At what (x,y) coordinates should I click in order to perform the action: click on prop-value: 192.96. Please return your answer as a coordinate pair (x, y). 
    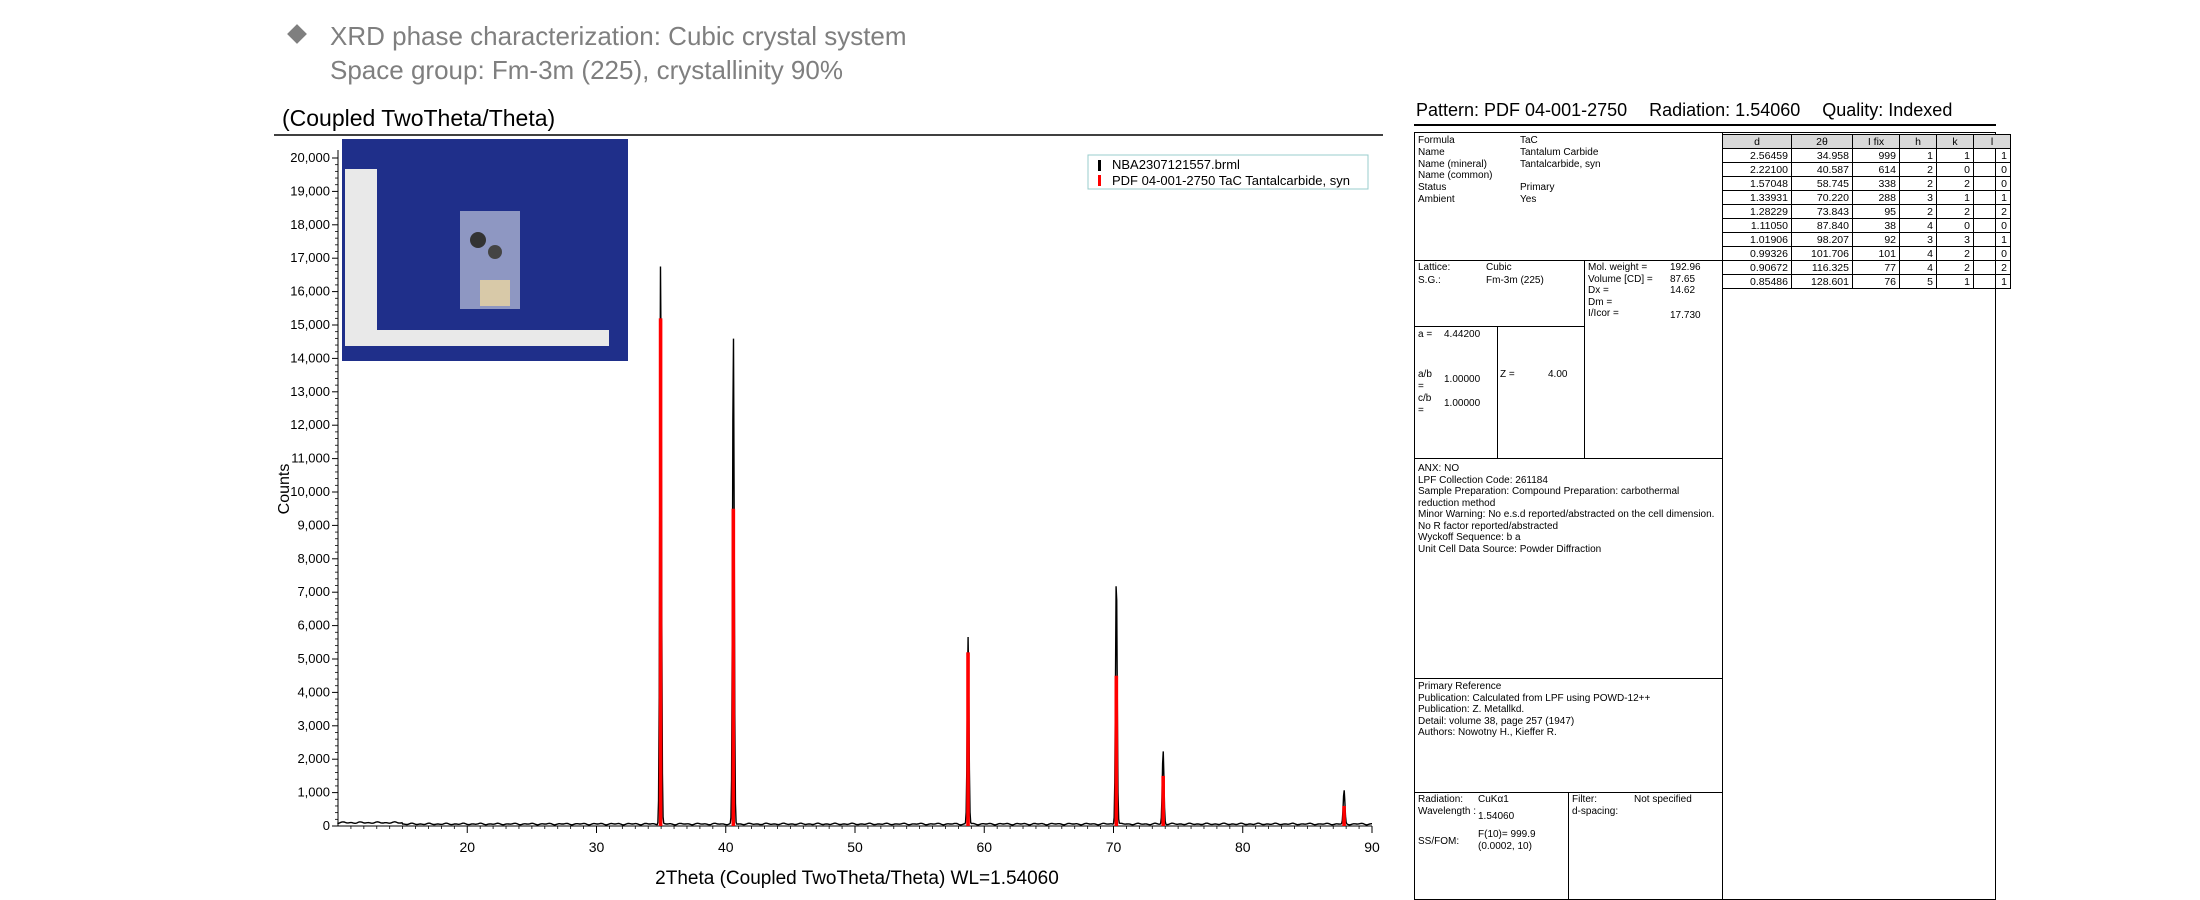
    Looking at the image, I should click on (1685, 267).